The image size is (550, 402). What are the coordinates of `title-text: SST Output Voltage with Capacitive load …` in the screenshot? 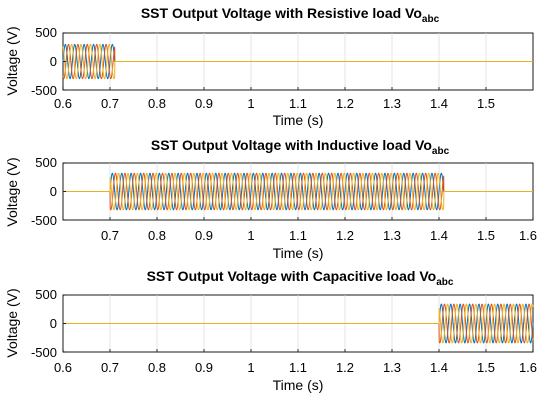 It's located at (292, 276).